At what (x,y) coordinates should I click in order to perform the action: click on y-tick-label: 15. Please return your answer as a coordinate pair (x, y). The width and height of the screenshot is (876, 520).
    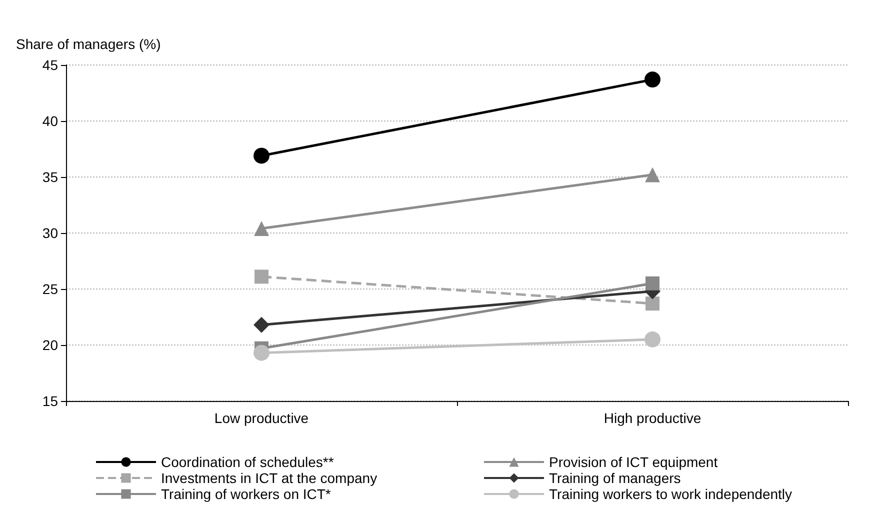
    Looking at the image, I should click on (50, 401).